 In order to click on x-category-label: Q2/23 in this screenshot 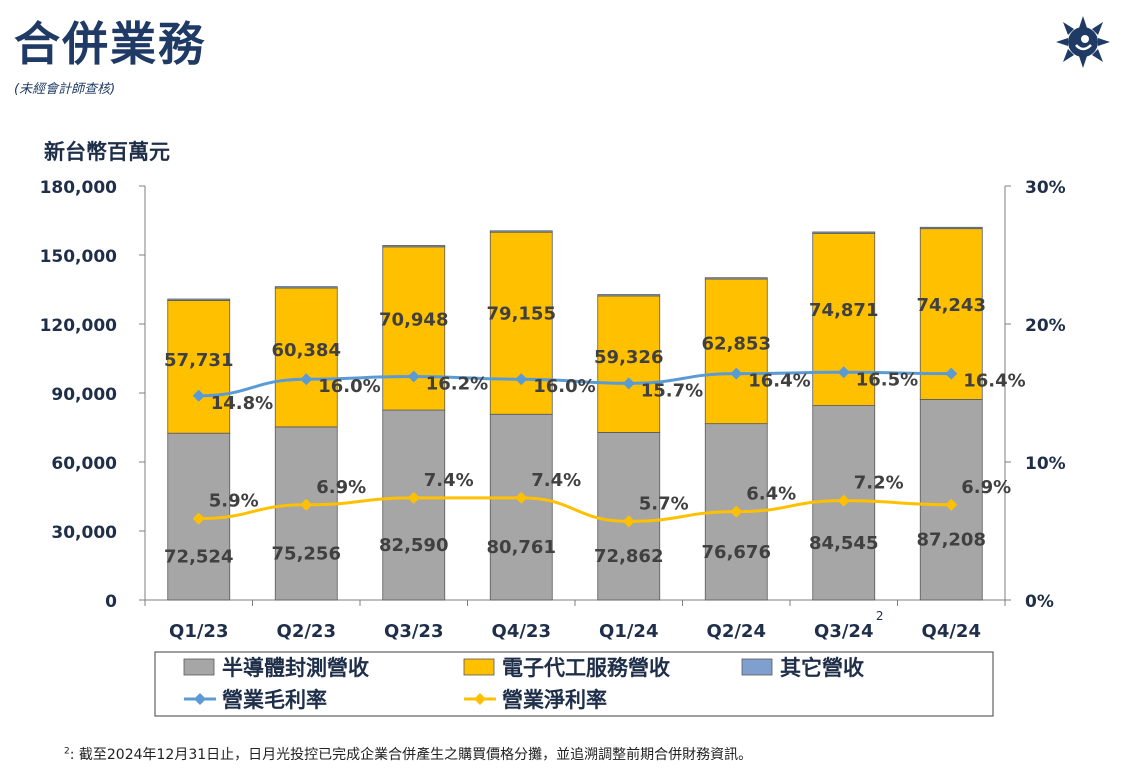, I will do `click(306, 631)`.